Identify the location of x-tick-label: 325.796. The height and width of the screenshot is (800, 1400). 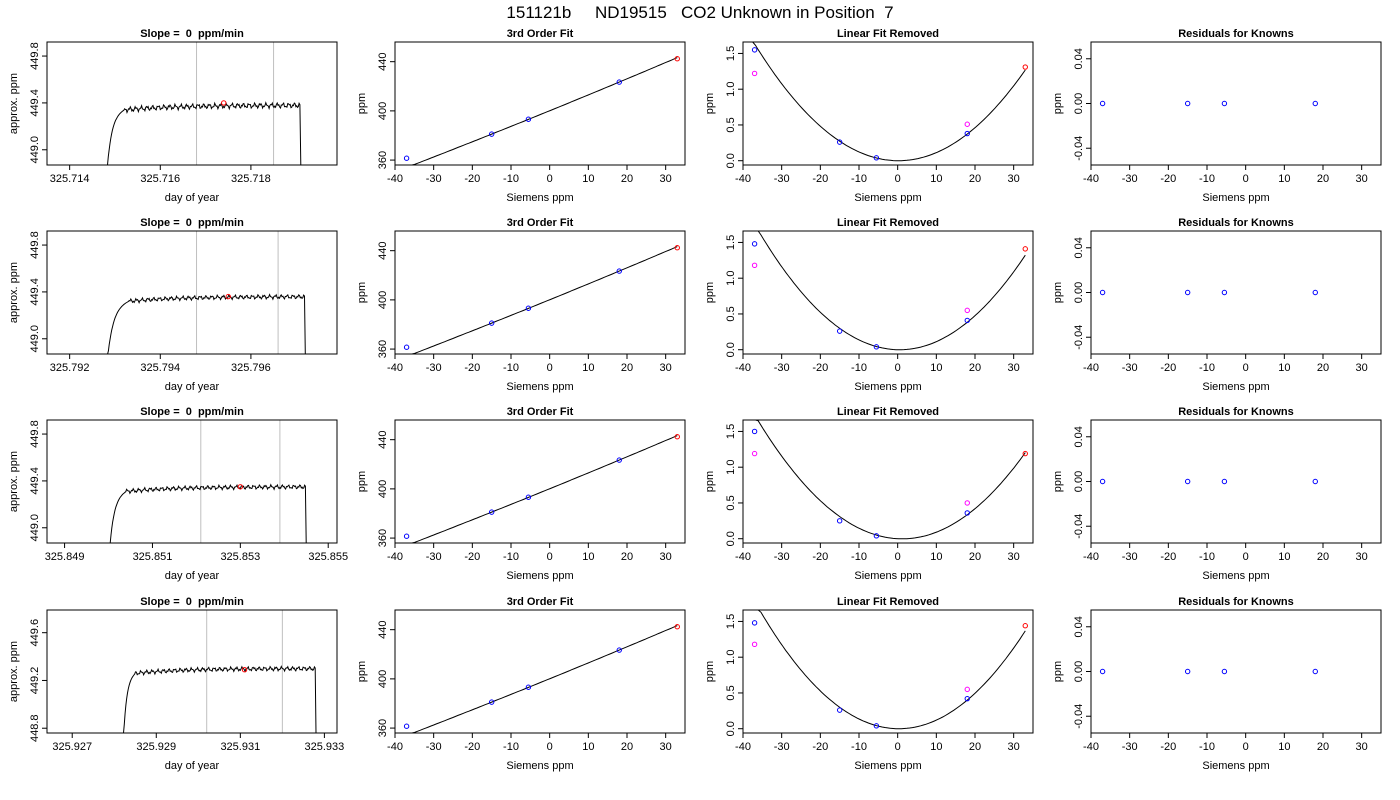
(251, 368).